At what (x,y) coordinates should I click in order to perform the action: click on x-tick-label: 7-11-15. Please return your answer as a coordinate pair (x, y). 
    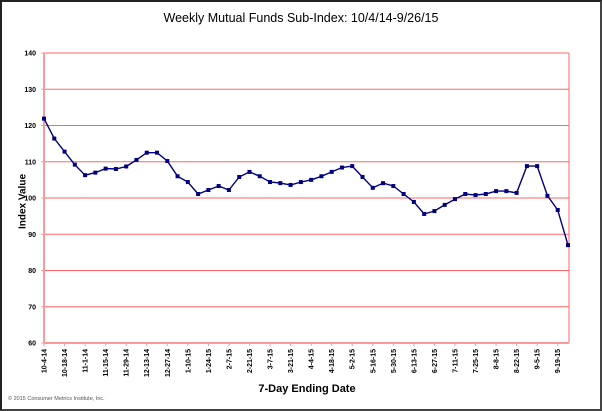
    Looking at the image, I should click on (455, 361).